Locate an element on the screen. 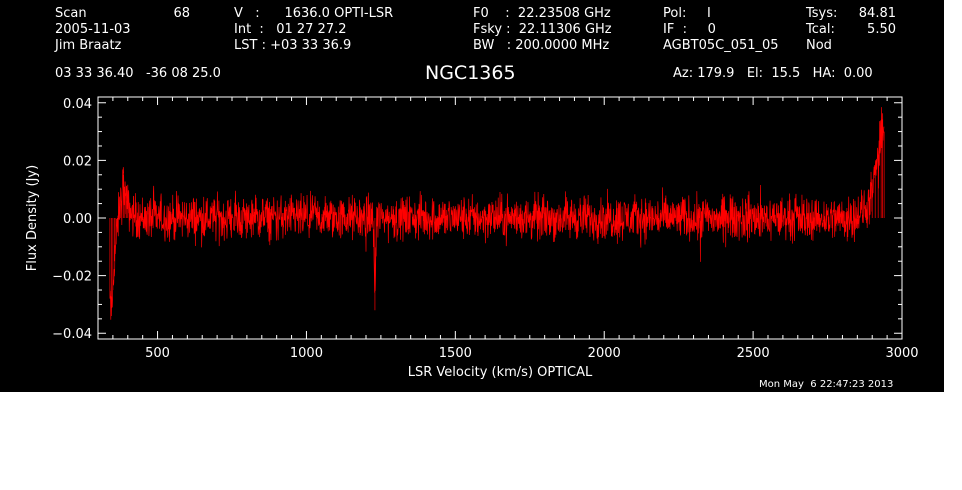  y-tick-label: −0.04 is located at coordinates (72, 334).